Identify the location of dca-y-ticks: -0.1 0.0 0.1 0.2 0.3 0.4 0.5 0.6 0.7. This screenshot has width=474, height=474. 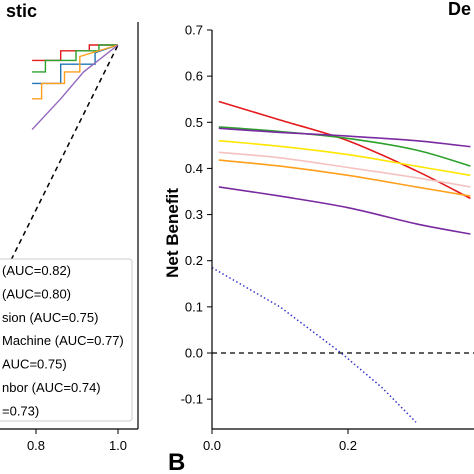
(196, 215).